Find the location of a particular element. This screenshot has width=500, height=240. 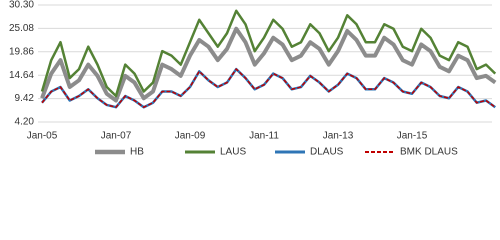

y-tick-label: 30.30 is located at coordinates (21, 5).